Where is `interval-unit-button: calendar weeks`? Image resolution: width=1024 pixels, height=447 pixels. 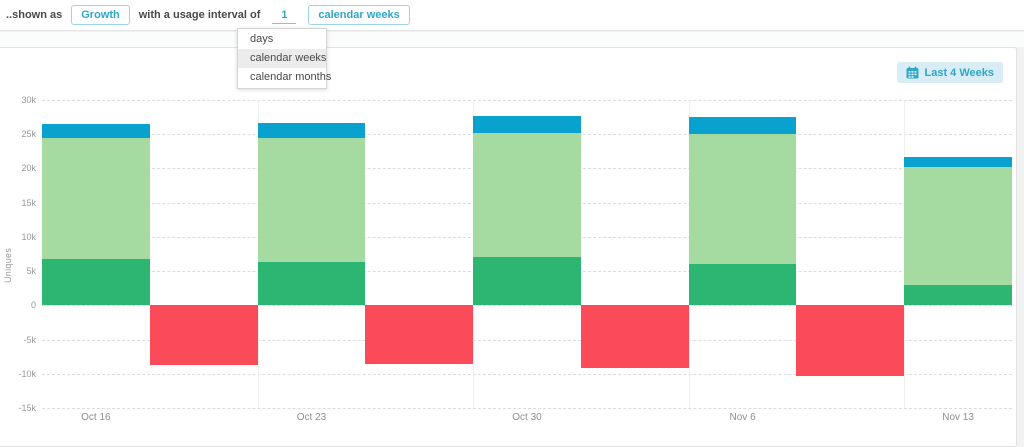 interval-unit-button: calendar weeks is located at coordinates (359, 15).